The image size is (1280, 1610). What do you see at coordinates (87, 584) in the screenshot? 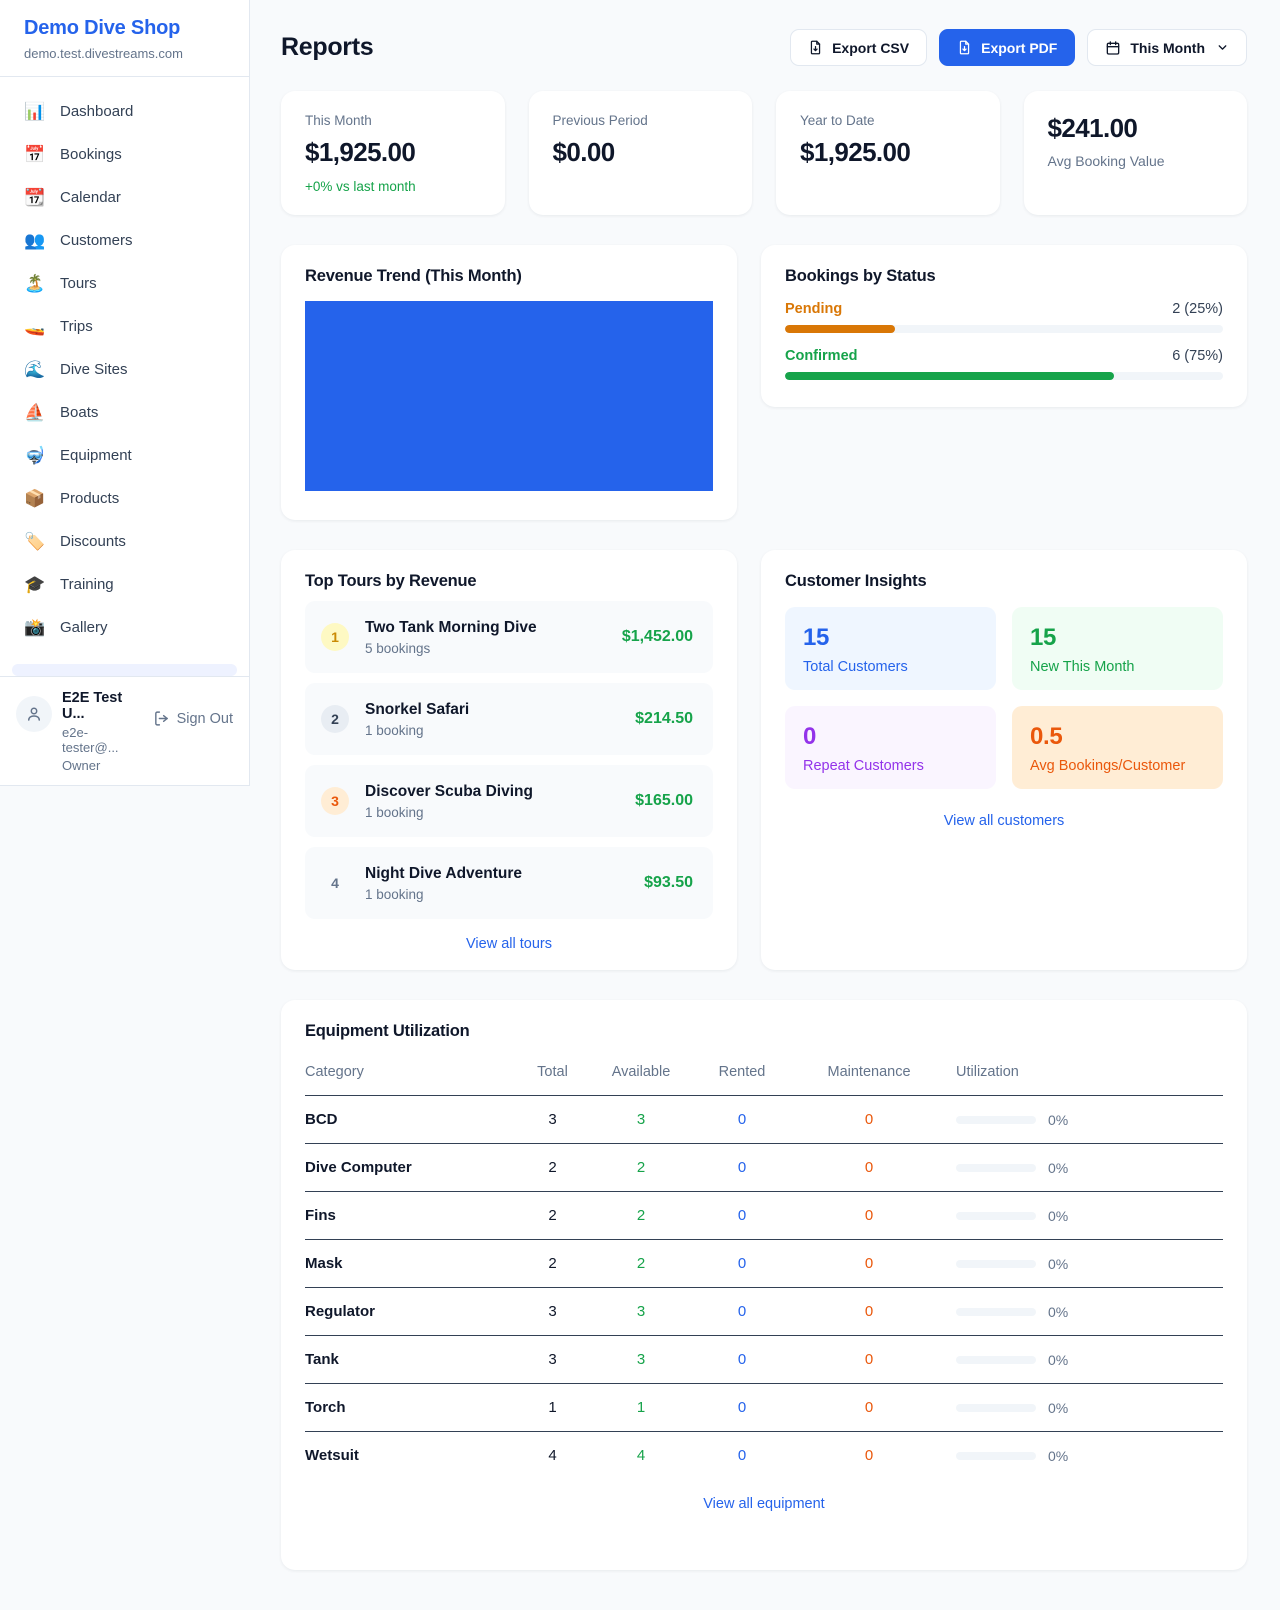
I see `sidebar-item-label: Training` at bounding box center [87, 584].